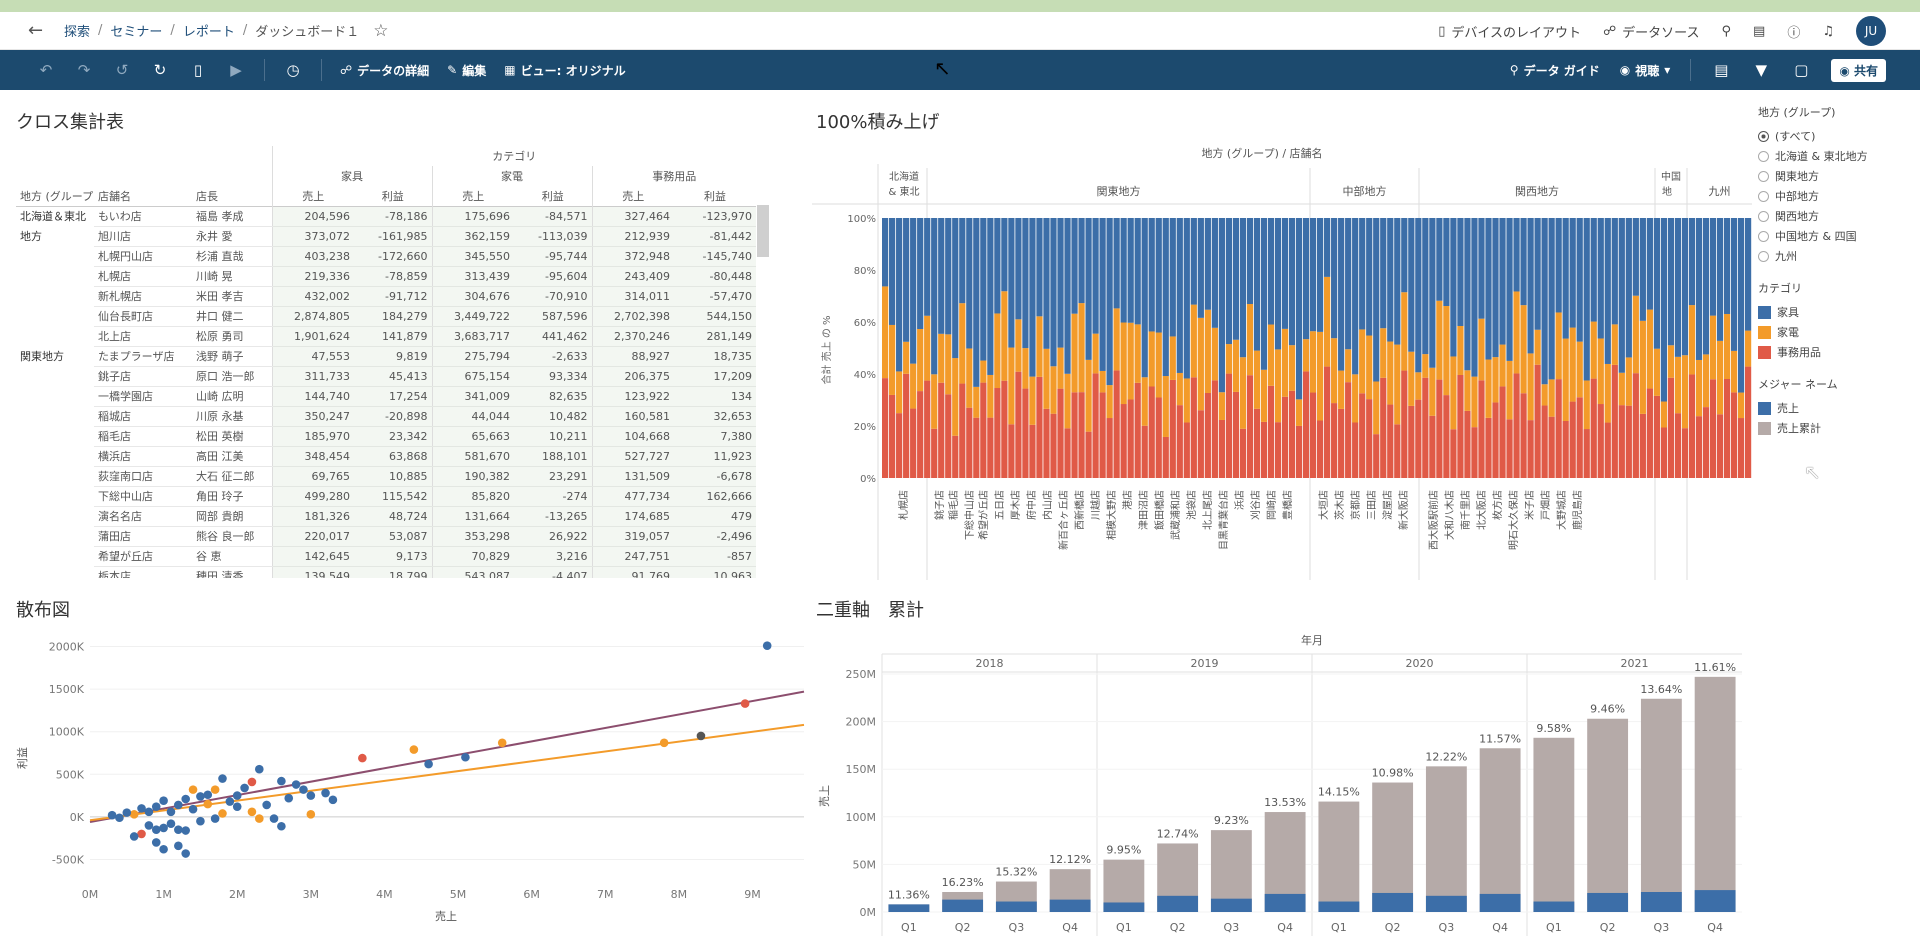 The height and width of the screenshot is (950, 1920). I want to click on legend-item: 売上, so click(1838, 408).